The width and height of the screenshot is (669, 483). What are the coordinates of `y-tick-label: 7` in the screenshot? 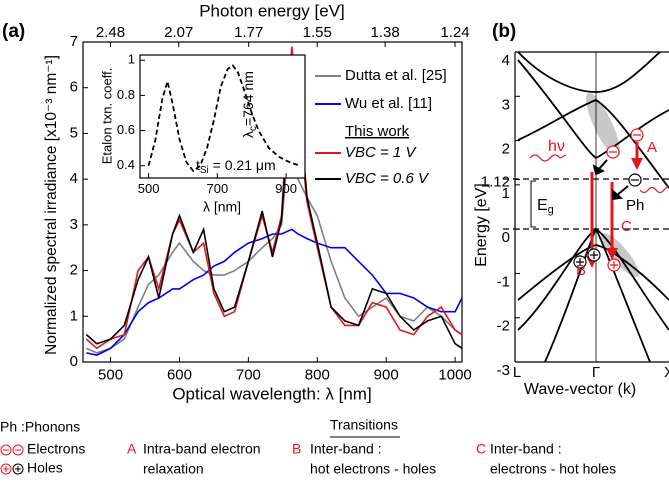 It's located at (74, 41).